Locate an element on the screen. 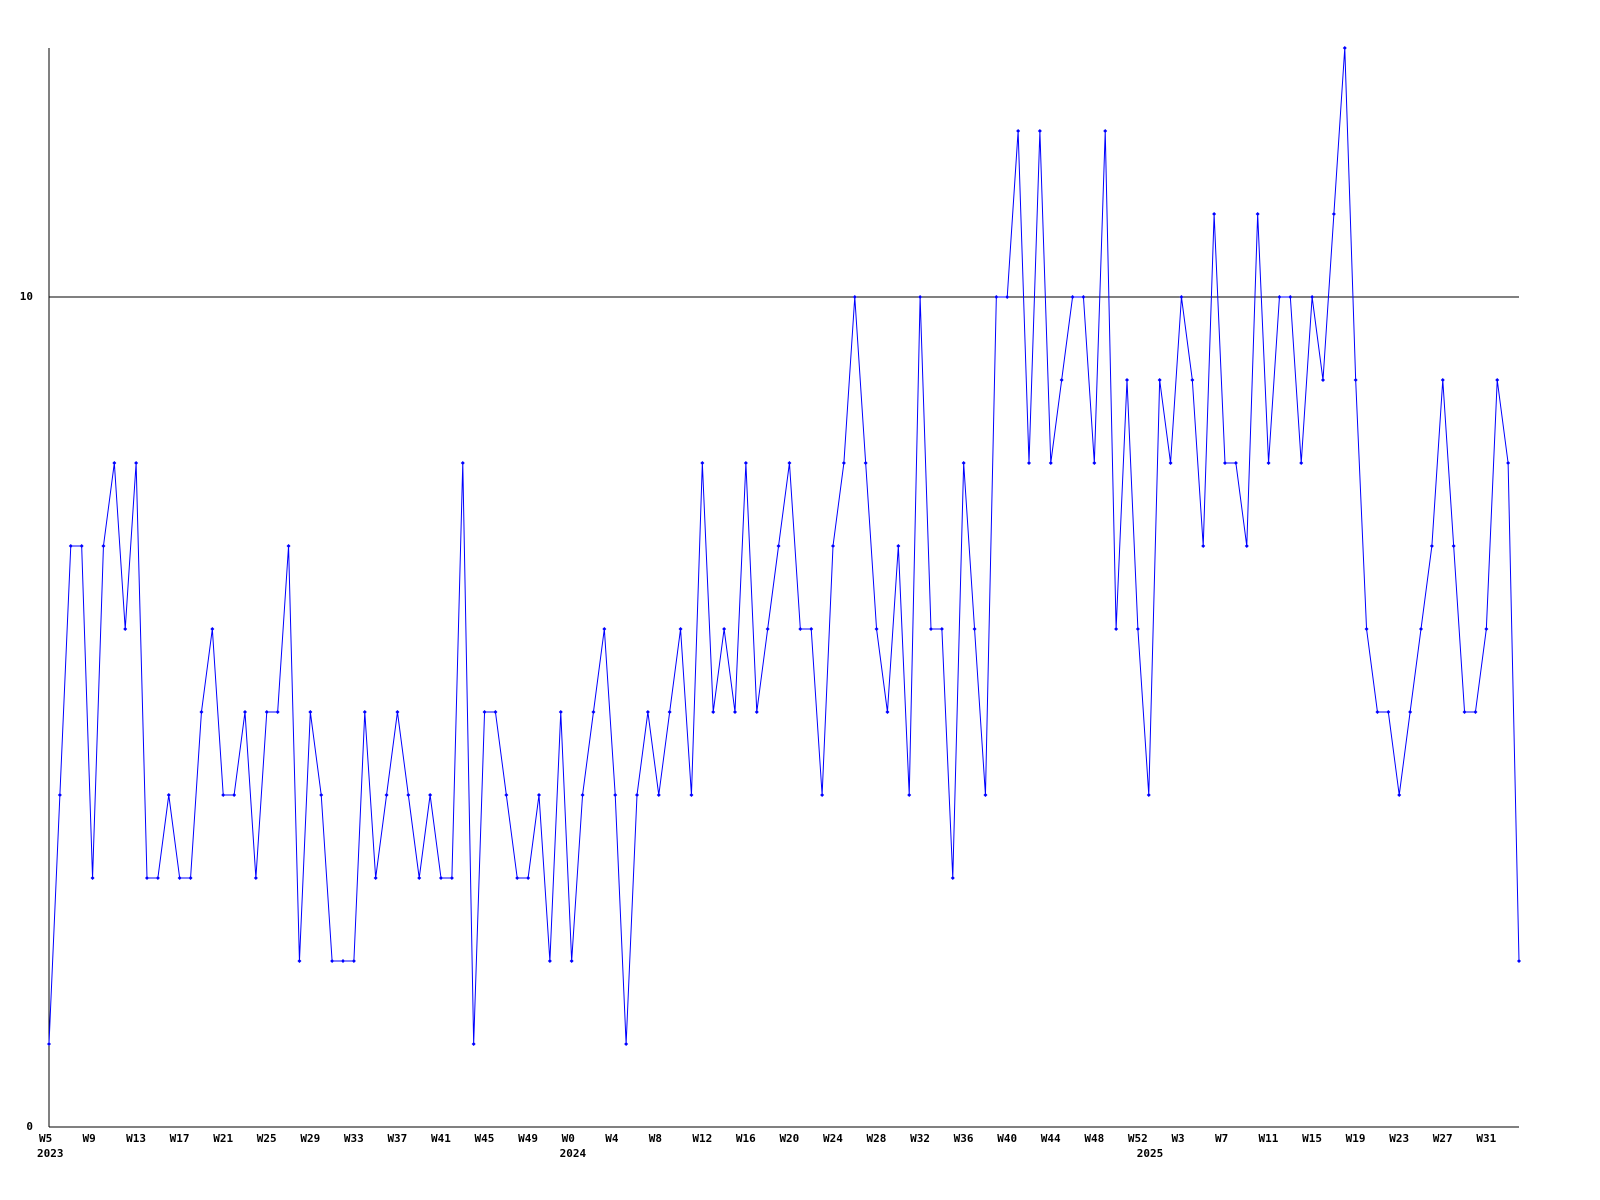  x-tick-label: W20 is located at coordinates (789, 1138).